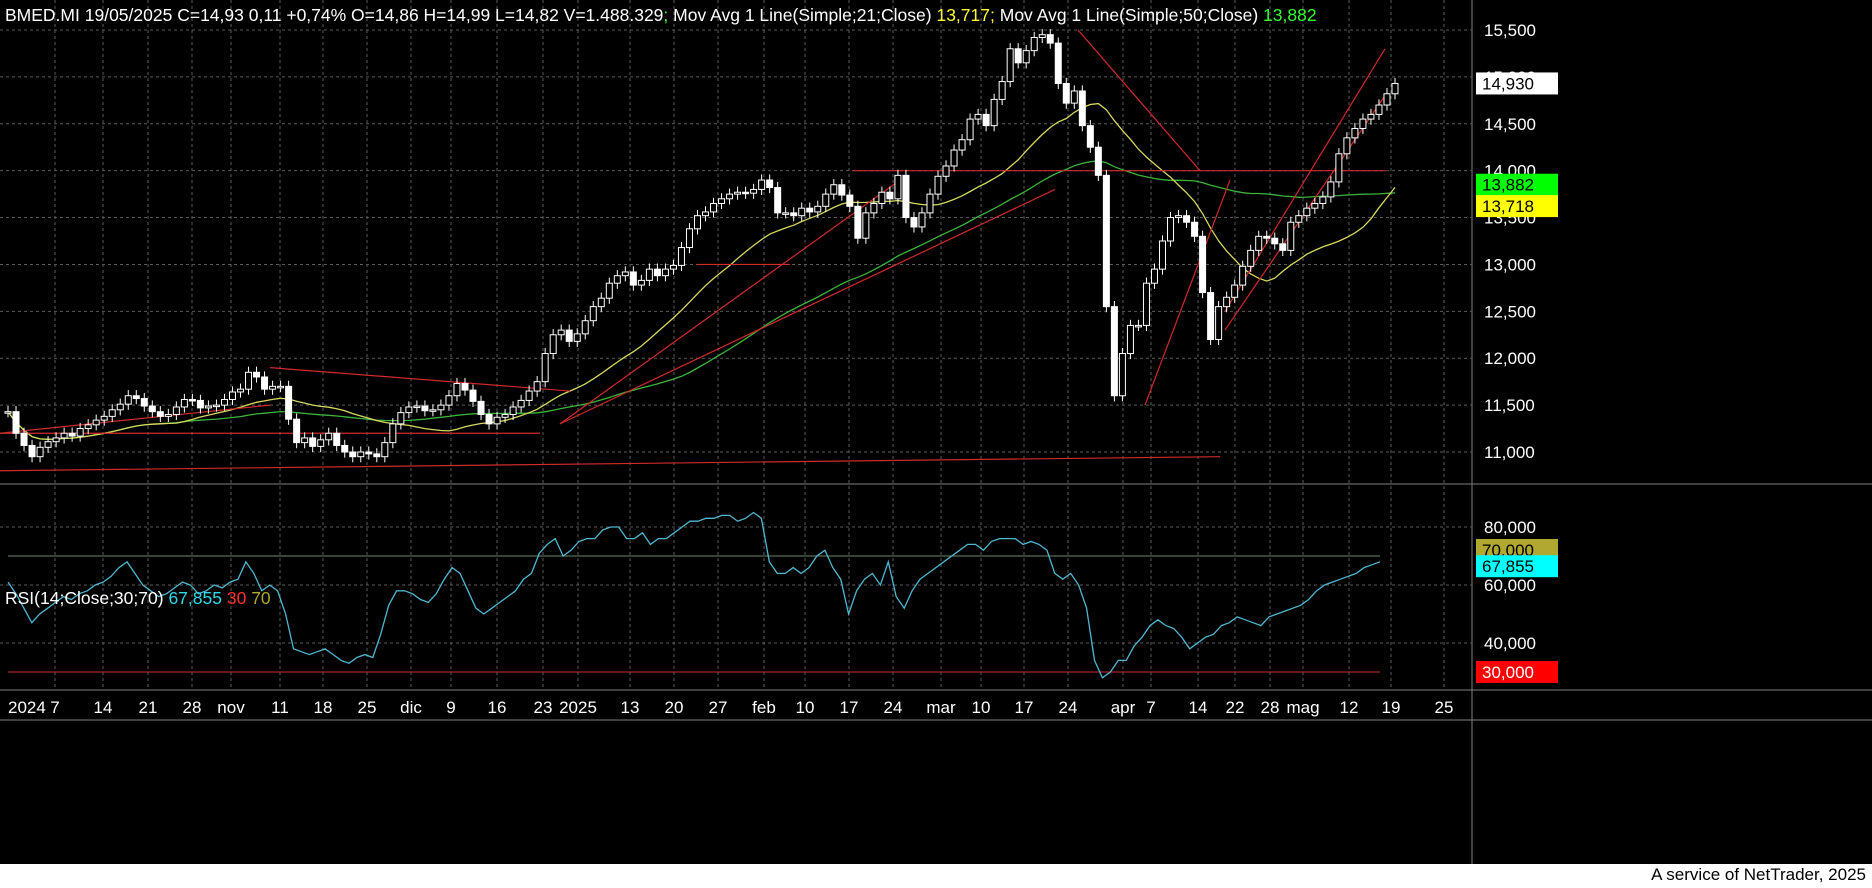 This screenshot has width=1872, height=888. Describe the element at coordinates (84, 598) in the screenshot. I see `rsi-label: RSI(14;Close;30;70)` at that location.